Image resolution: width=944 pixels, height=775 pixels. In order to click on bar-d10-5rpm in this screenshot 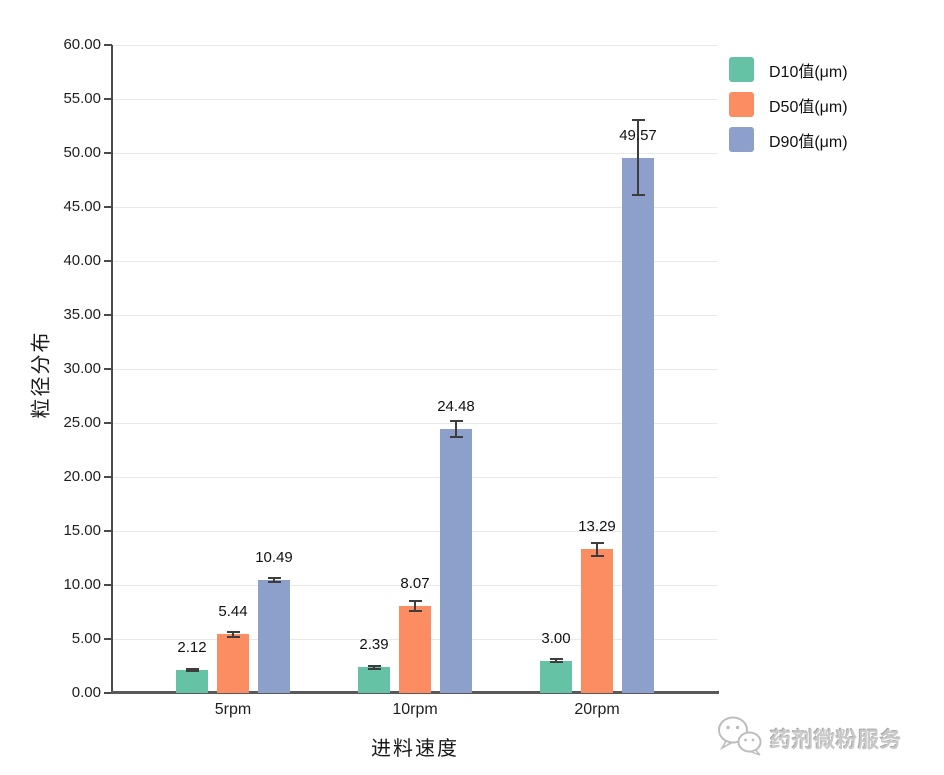, I will do `click(192, 681)`.